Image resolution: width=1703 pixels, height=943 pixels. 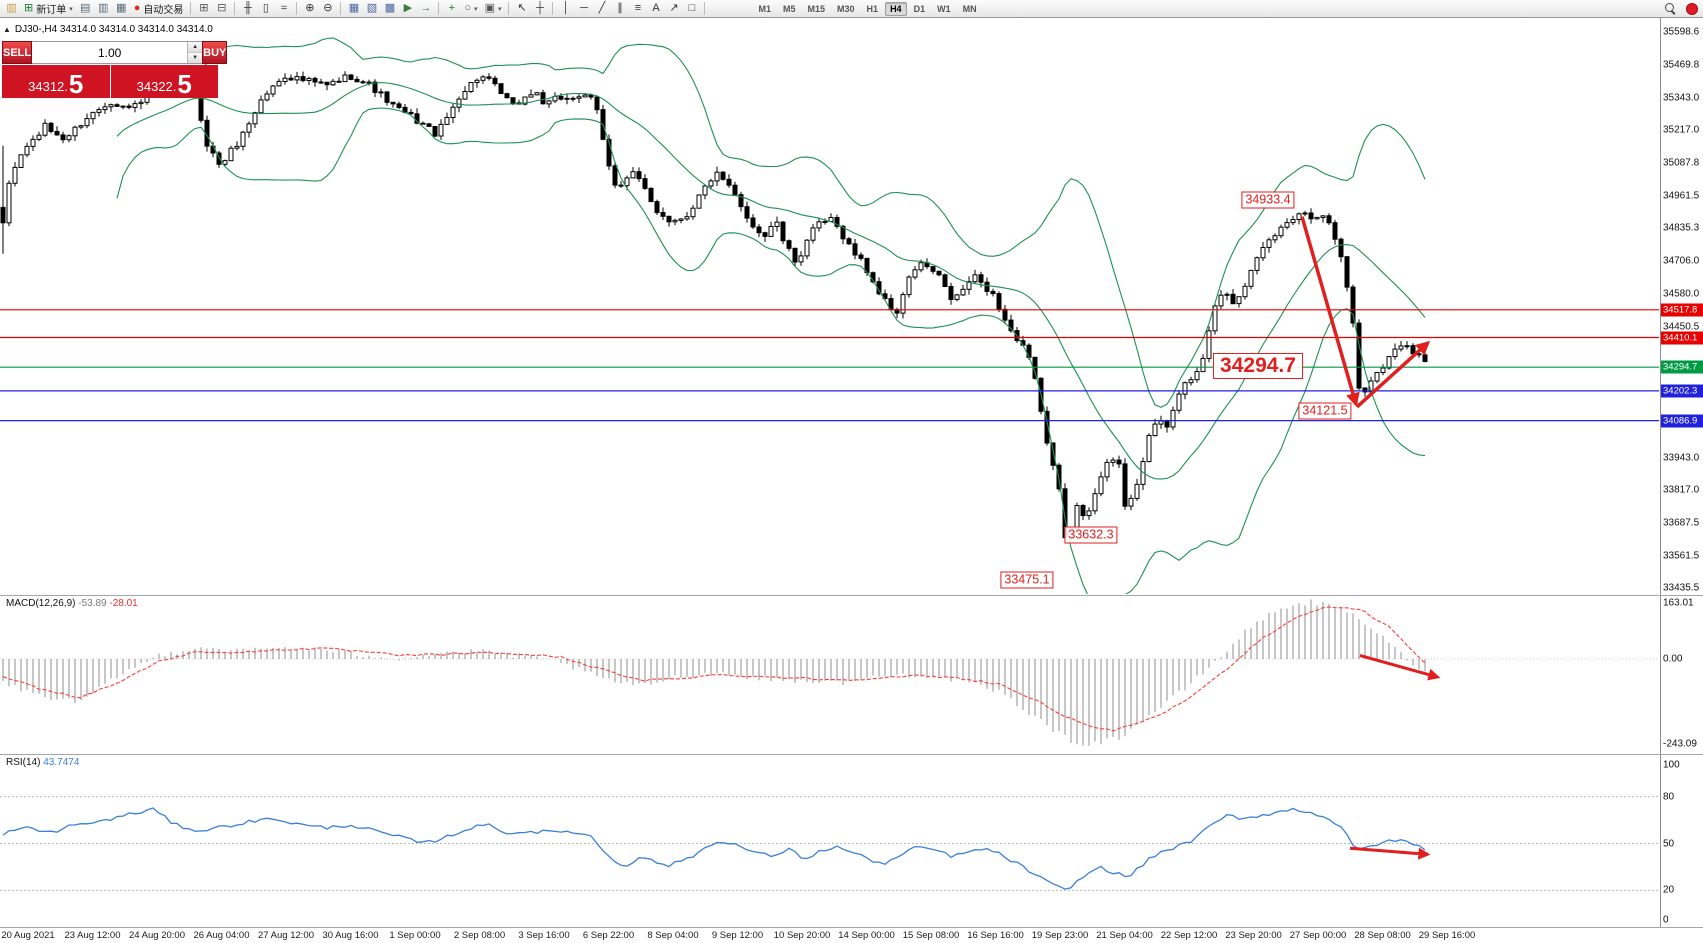 What do you see at coordinates (764, 8) in the screenshot?
I see `timeframe-m1-button: M1` at bounding box center [764, 8].